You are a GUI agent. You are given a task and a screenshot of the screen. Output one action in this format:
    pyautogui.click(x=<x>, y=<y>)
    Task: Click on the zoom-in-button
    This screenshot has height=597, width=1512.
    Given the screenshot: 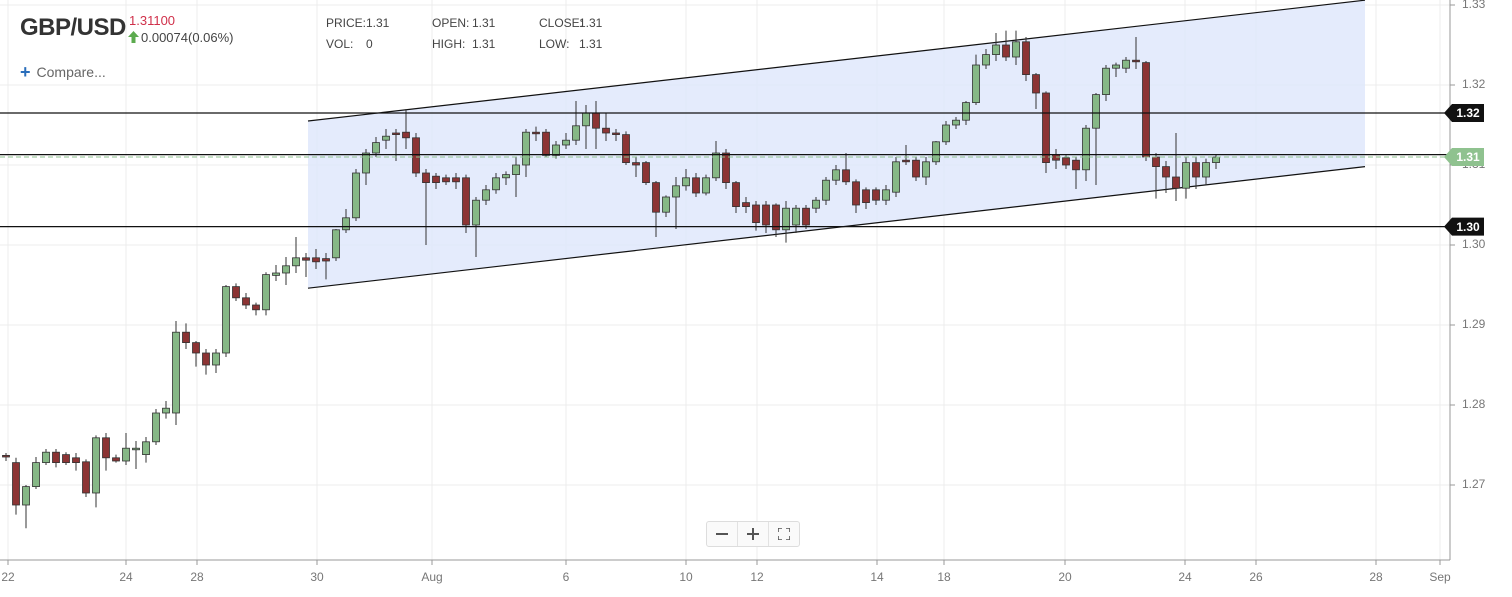 What is the action you would take?
    pyautogui.click(x=753, y=534)
    